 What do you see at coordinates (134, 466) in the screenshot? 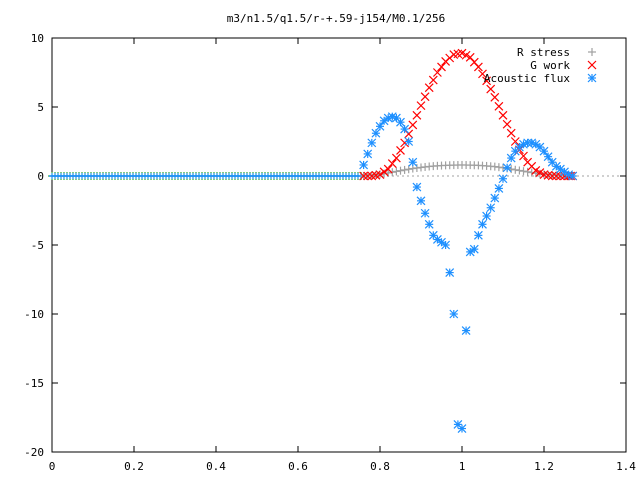
I see `x-tick-label: 0.2` at bounding box center [134, 466].